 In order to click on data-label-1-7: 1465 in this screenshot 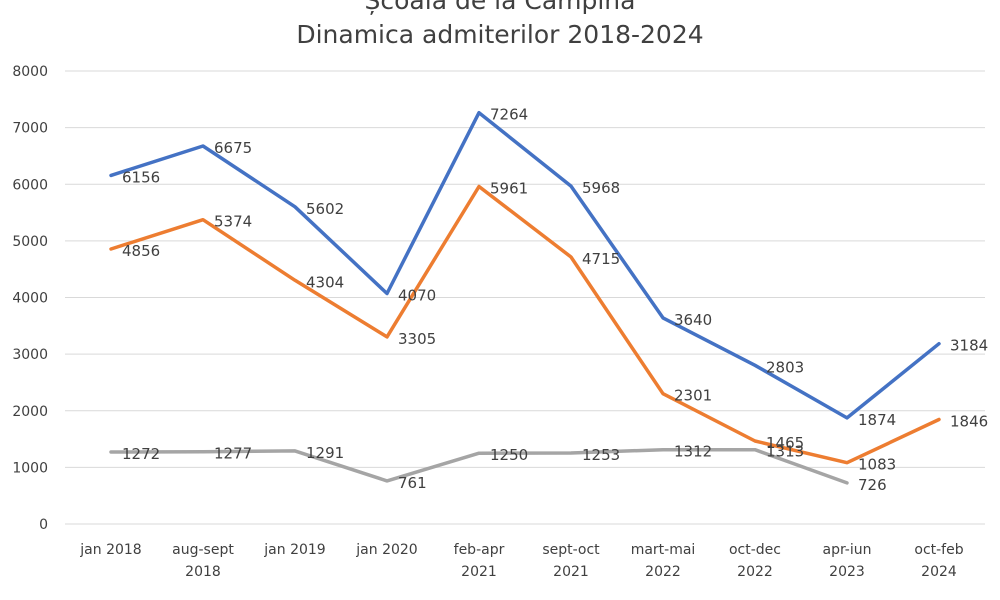, I will do `click(785, 443)`.